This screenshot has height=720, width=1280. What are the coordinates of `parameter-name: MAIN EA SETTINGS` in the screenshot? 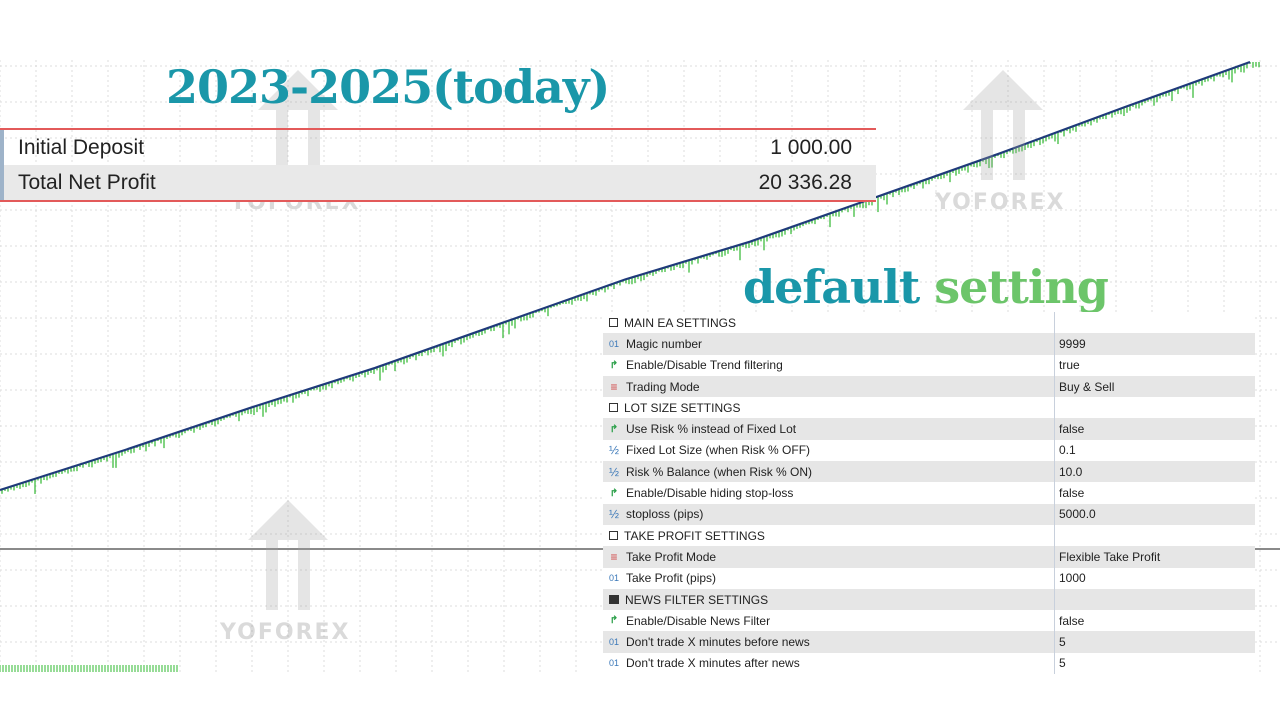 It's located at (680, 322).